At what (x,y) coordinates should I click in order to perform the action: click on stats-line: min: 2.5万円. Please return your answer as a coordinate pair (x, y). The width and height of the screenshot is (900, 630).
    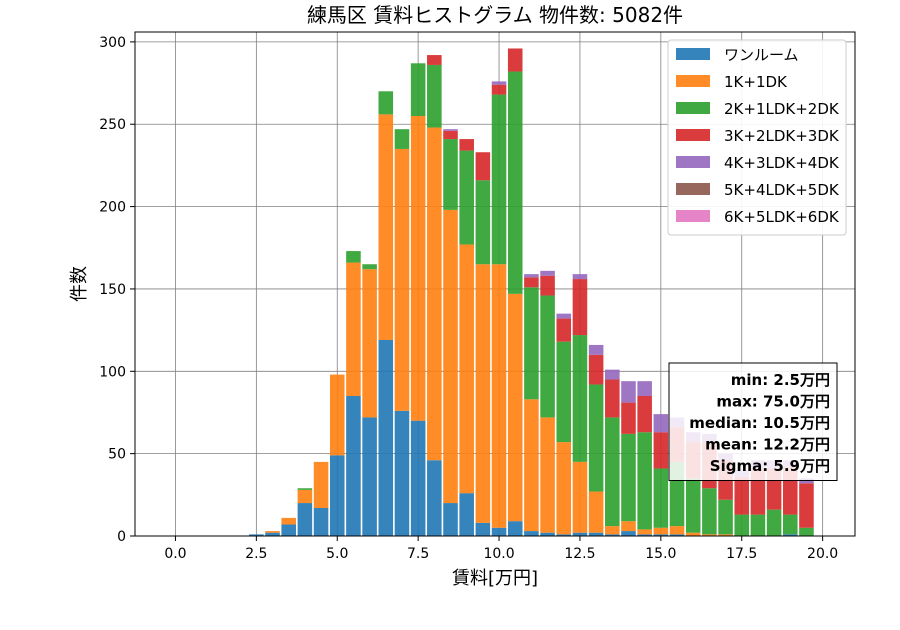
    Looking at the image, I should click on (780, 380).